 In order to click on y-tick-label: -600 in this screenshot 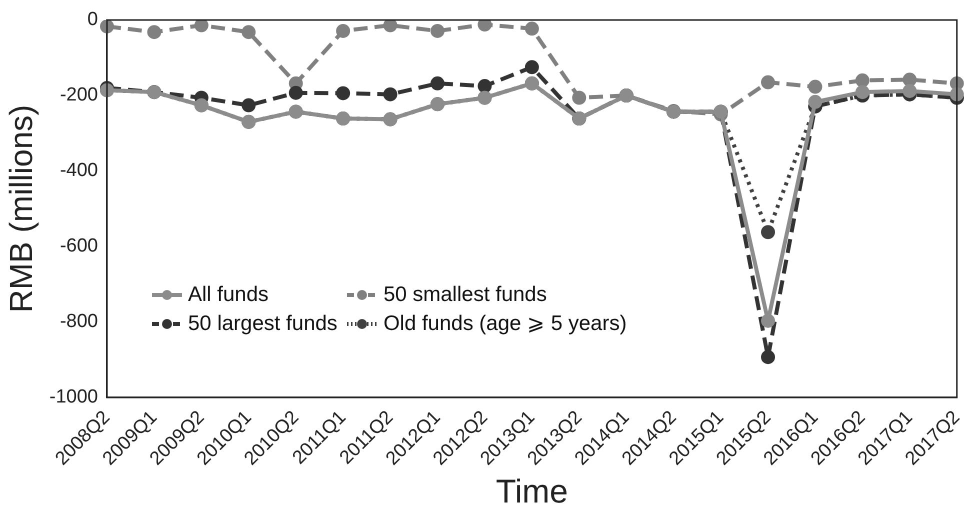, I will do `click(79, 246)`.